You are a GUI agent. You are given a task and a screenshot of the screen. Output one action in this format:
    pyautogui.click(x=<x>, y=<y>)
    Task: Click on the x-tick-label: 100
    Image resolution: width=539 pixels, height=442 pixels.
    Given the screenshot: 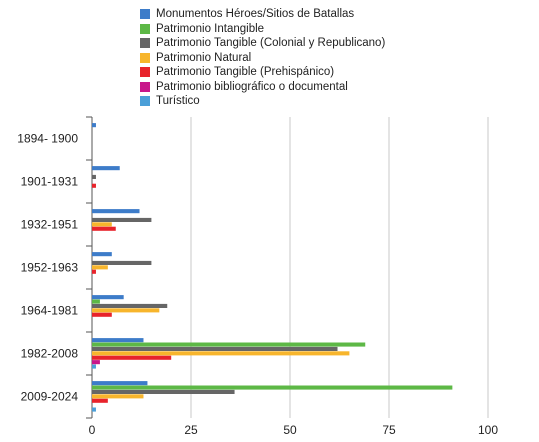 What is the action you would take?
    pyautogui.click(x=488, y=430)
    